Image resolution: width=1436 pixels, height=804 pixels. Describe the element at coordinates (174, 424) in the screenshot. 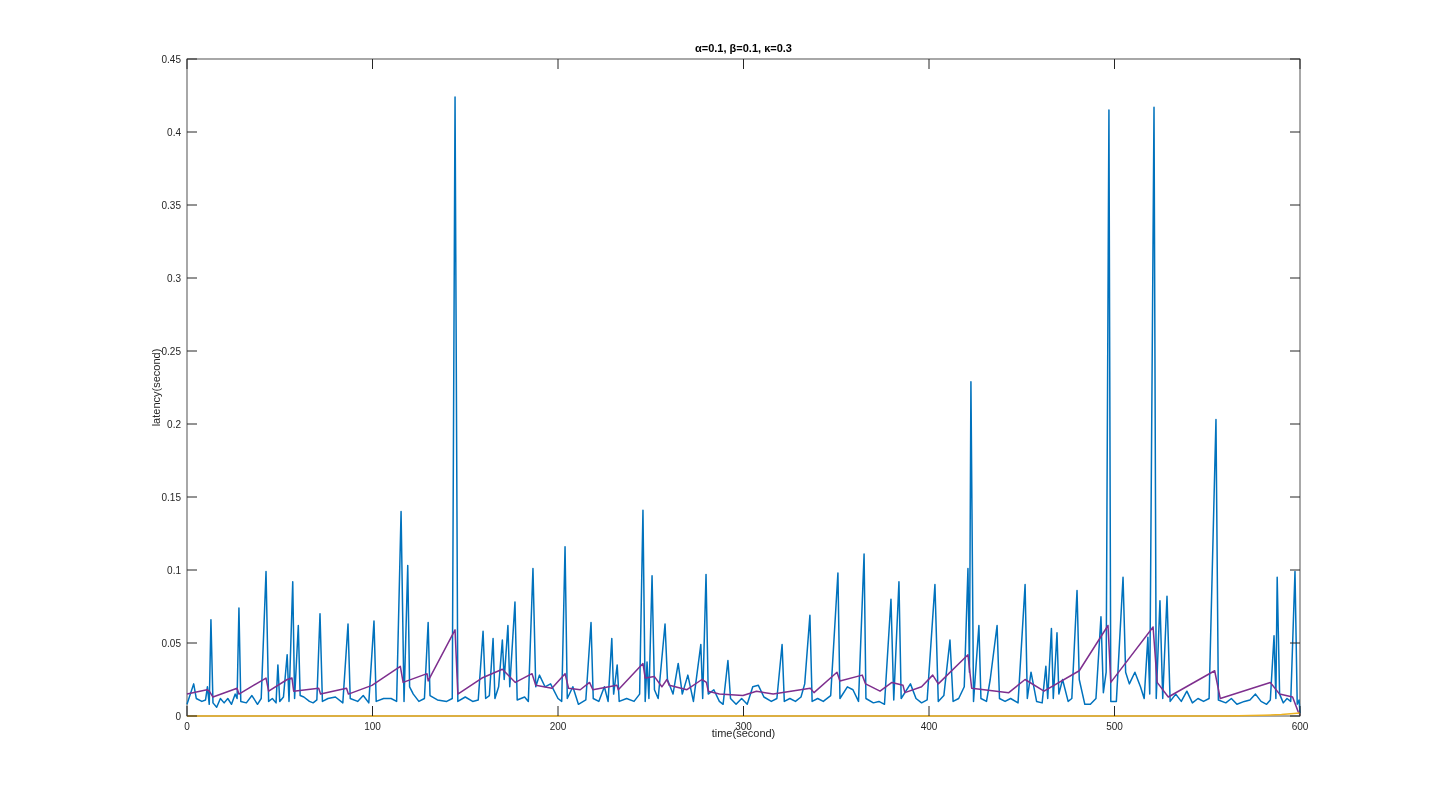

I see `y-tick-label: 0.2` at that location.